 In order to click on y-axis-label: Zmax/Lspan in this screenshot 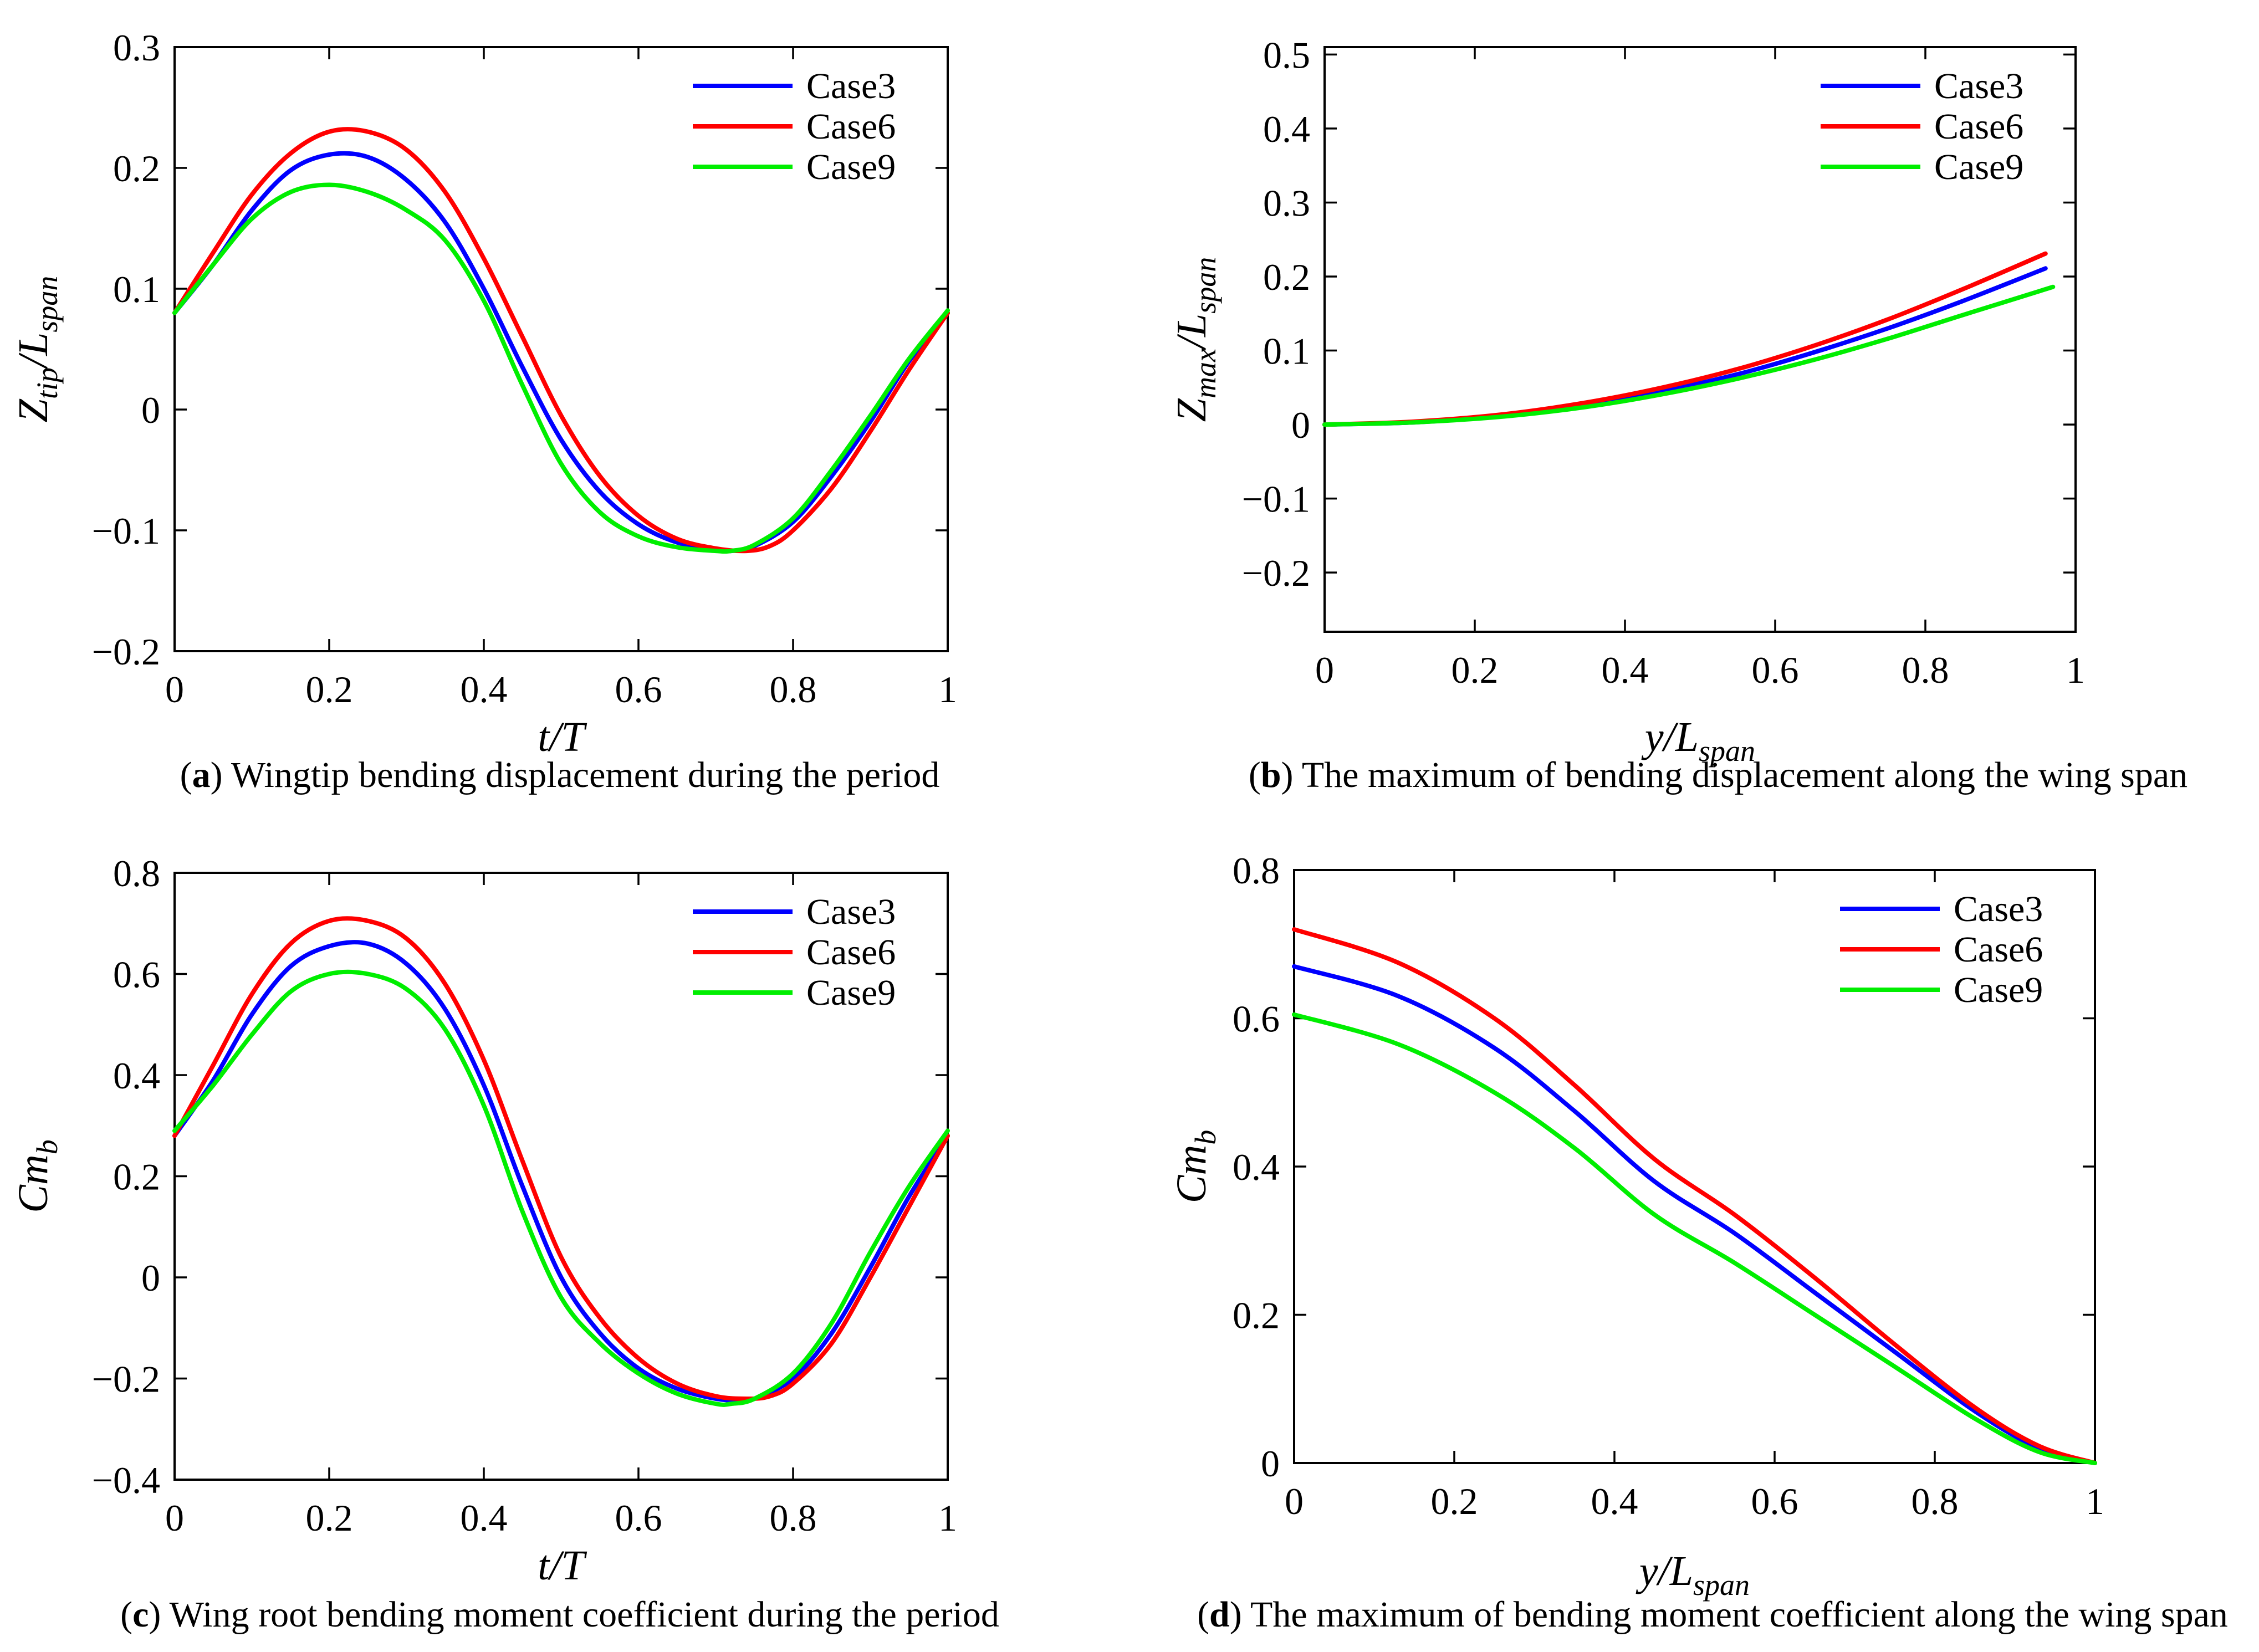, I will do `click(1195, 339)`.